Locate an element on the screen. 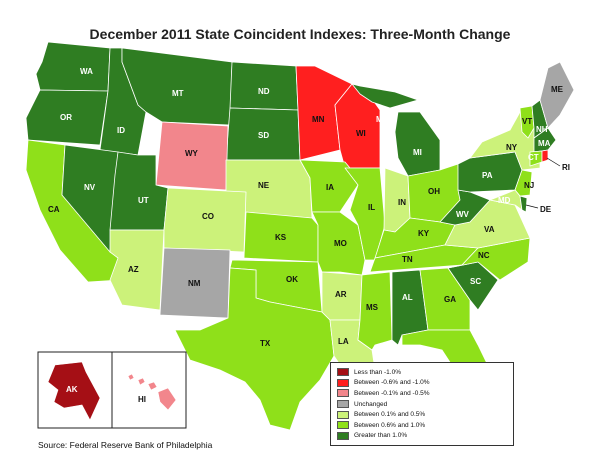 The width and height of the screenshot is (600, 463). state-MI is located at coordinates (417, 144).